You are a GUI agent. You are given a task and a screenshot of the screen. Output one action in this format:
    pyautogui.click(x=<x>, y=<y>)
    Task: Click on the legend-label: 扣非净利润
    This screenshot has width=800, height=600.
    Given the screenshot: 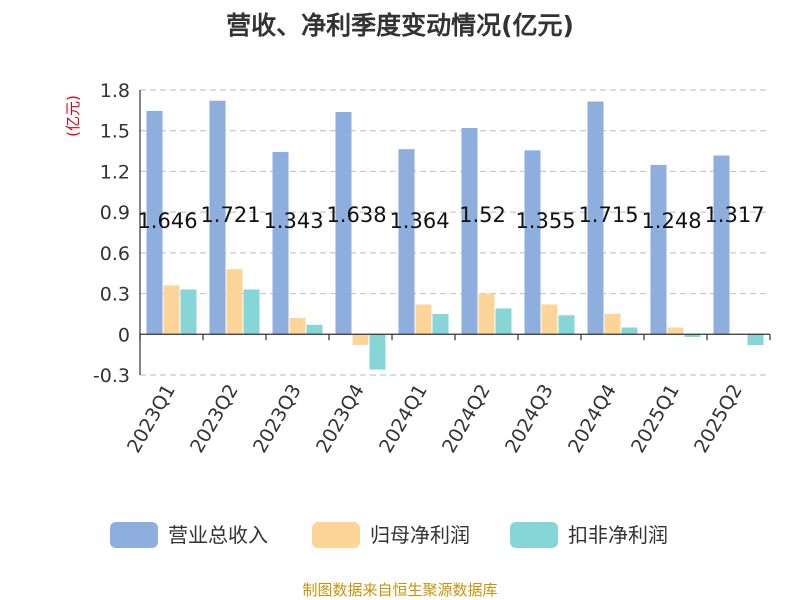 What is the action you would take?
    pyautogui.click(x=618, y=535)
    